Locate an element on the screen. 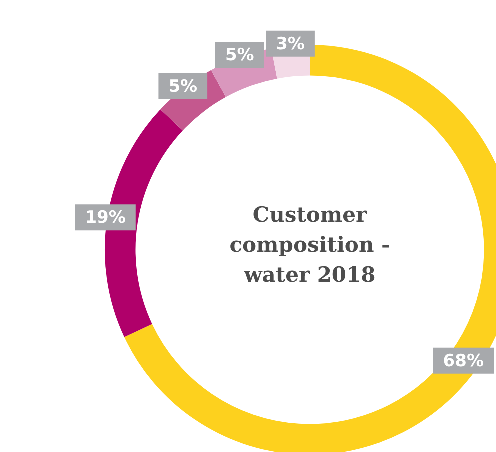 Image resolution: width=496 pixels, height=452 pixels. data-label: 19% is located at coordinates (105, 218).